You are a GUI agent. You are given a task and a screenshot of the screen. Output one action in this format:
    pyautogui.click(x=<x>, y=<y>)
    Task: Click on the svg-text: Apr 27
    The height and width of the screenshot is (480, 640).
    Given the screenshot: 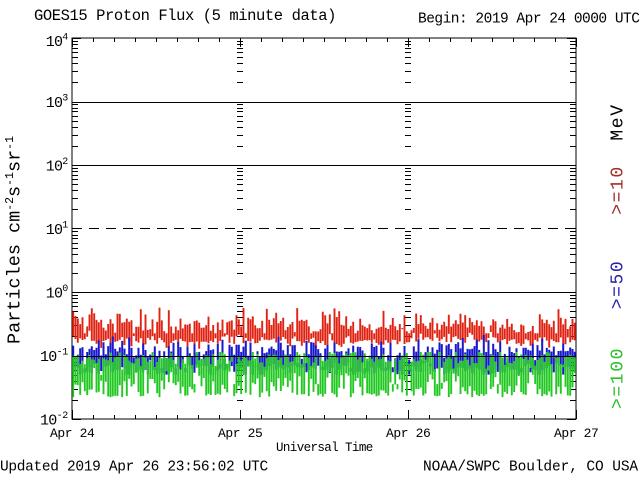 What is the action you would take?
    pyautogui.click(x=576, y=433)
    